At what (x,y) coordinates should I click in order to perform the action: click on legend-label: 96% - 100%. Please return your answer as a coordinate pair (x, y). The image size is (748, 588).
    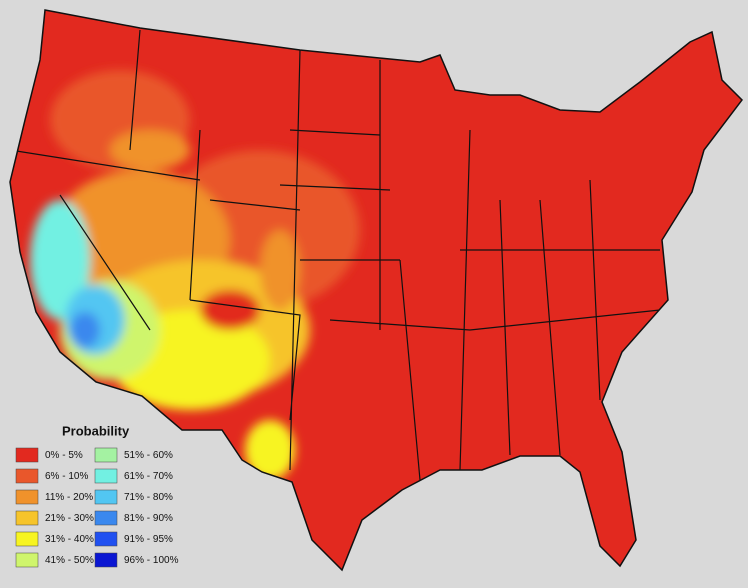
    Looking at the image, I should click on (151, 560).